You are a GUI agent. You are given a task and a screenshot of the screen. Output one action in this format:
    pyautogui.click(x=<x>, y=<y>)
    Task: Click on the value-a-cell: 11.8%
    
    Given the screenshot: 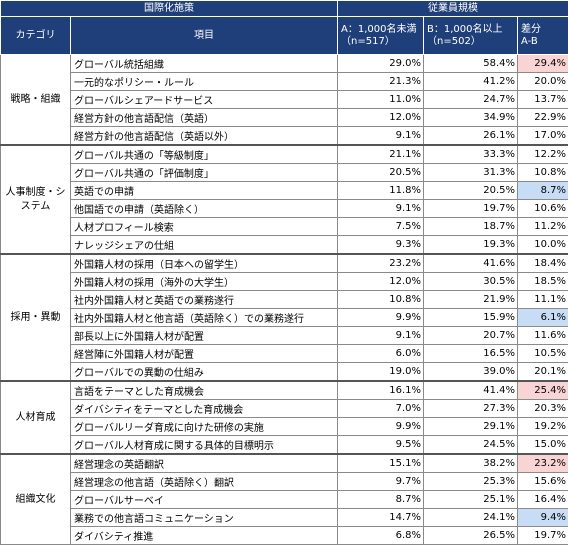 What is the action you would take?
    pyautogui.click(x=381, y=191)
    